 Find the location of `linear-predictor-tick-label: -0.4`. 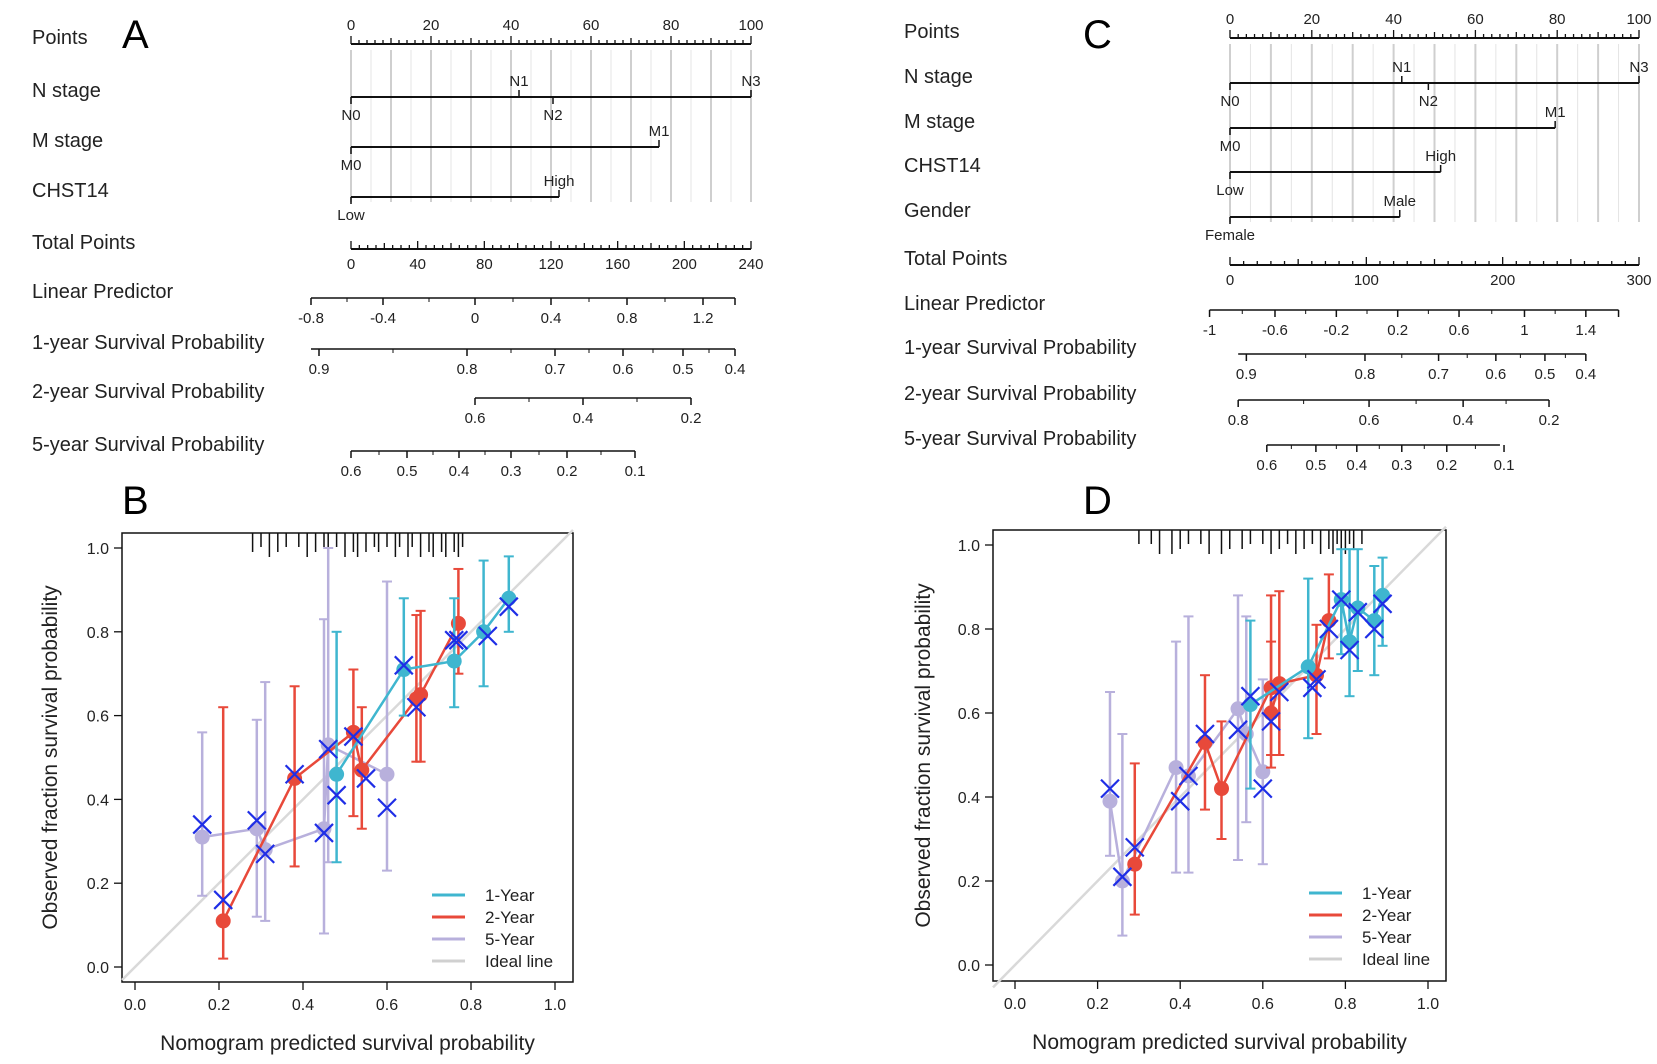

linear-predictor-tick-label: -0.4 is located at coordinates (383, 318).